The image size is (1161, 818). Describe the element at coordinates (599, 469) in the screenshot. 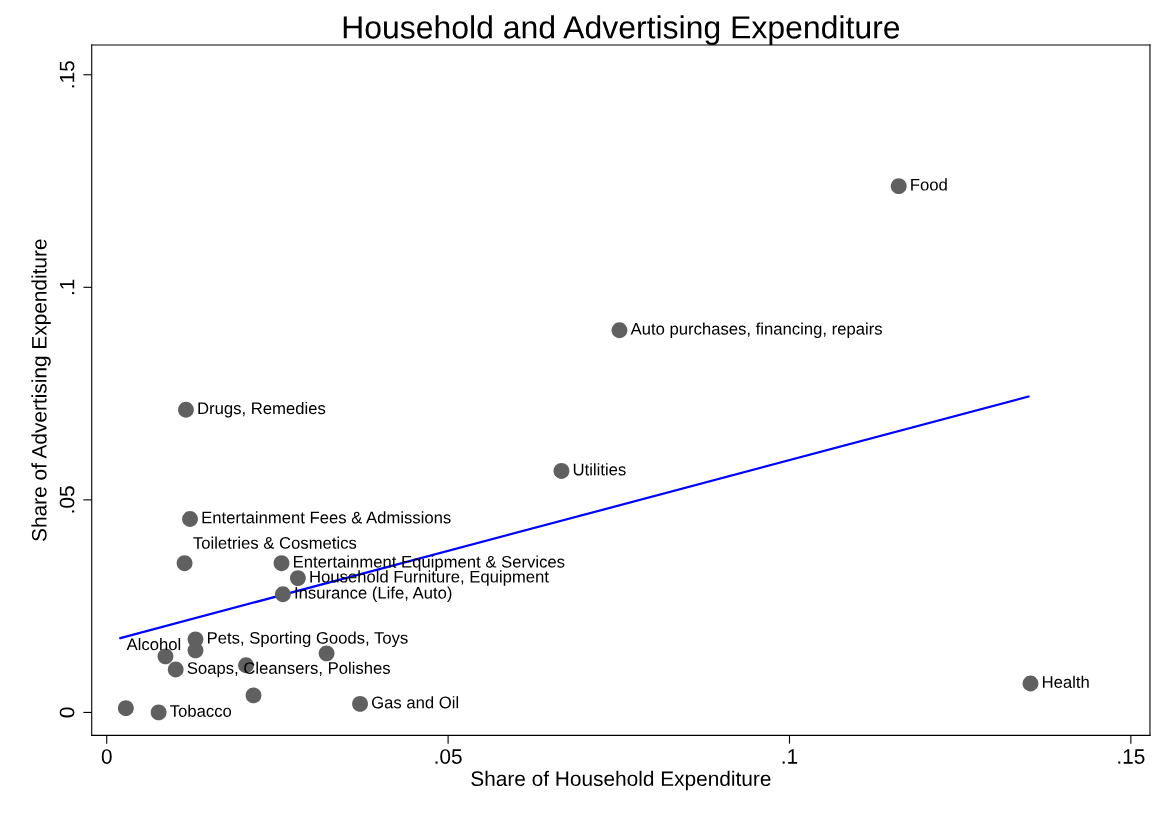

I see `annotation: Utilities` at that location.